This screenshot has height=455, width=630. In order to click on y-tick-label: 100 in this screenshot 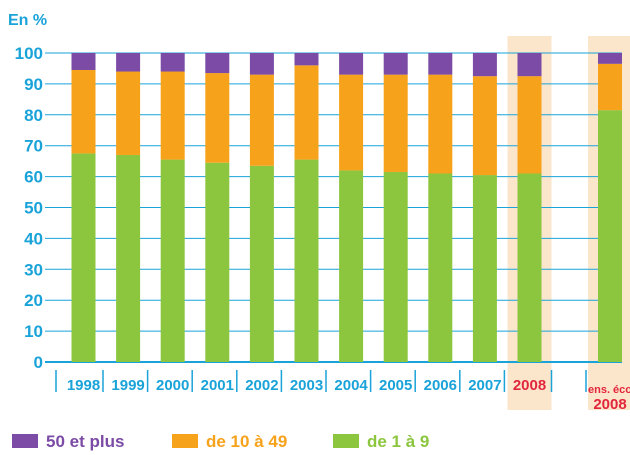, I will do `click(29, 53)`.